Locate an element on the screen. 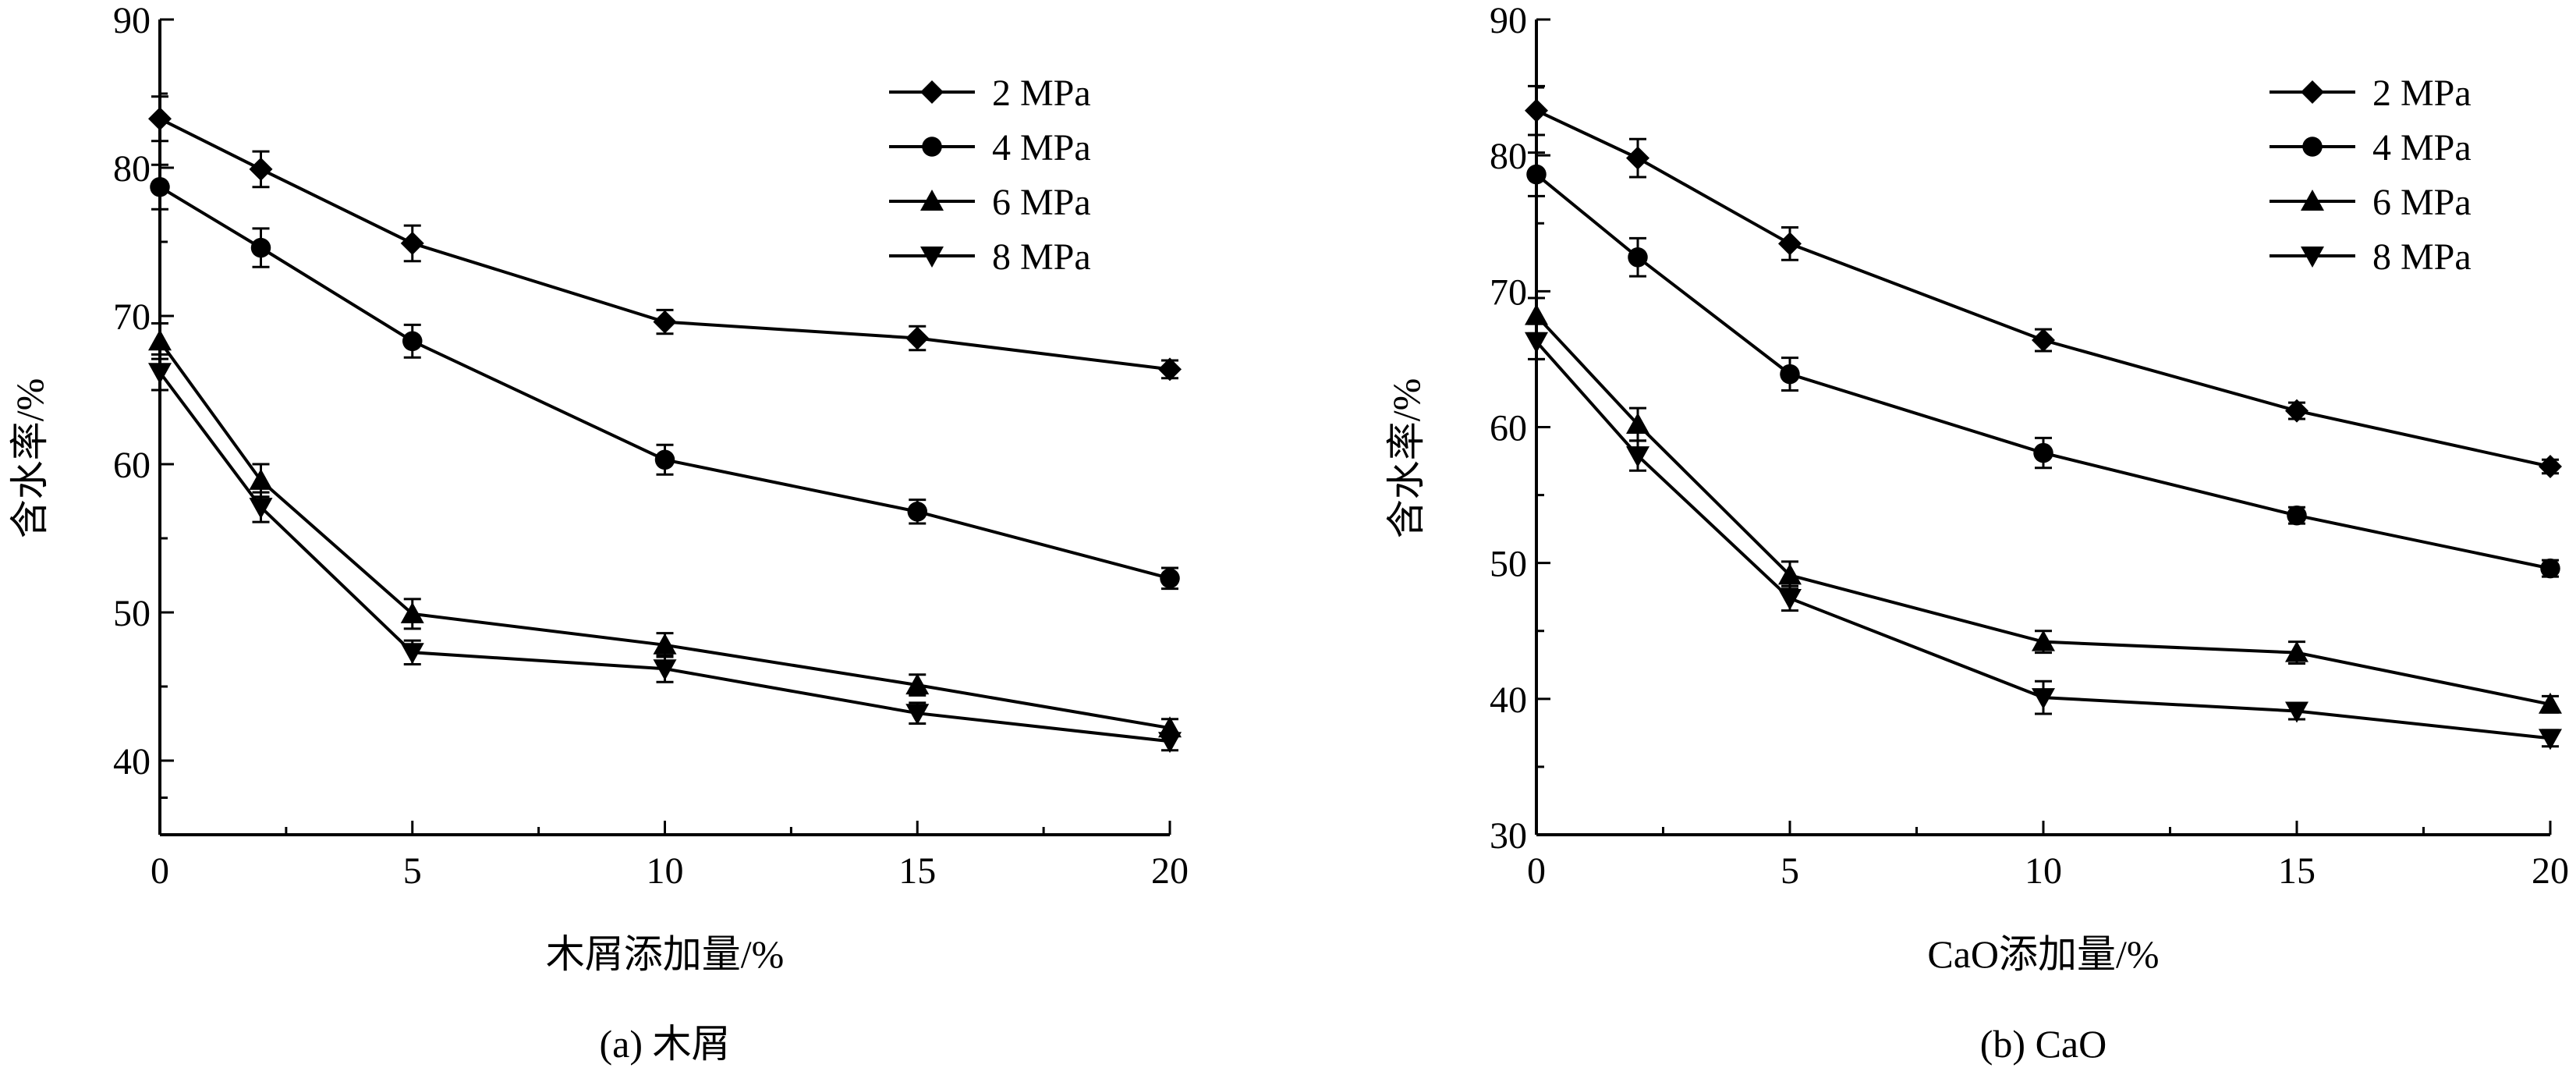  x-tick-label: 5 is located at coordinates (1790, 871).